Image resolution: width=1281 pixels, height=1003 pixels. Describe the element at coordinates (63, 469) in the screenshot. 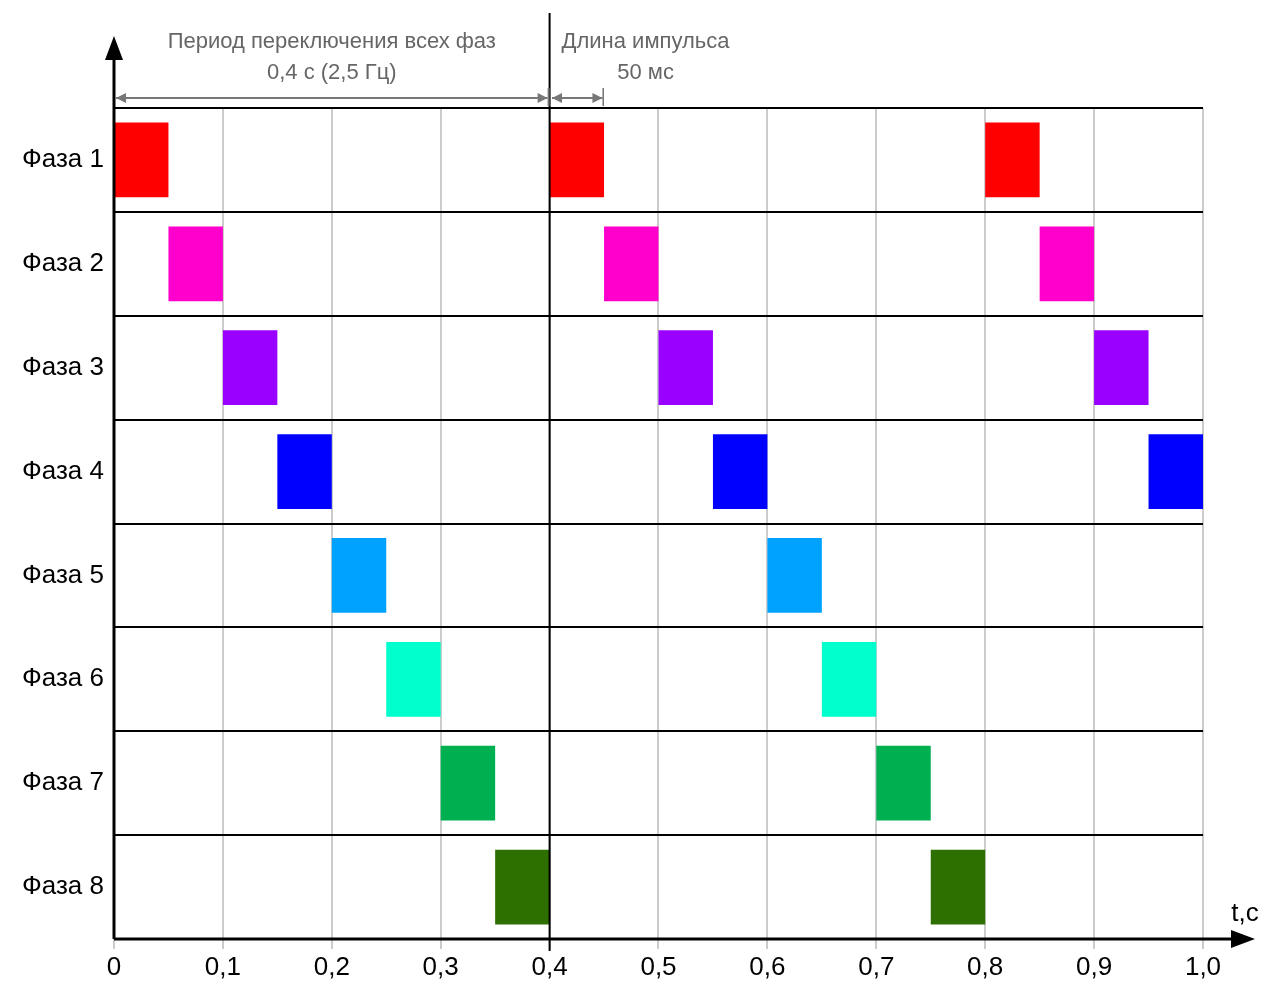

I see `y-tick-label: Фаза 4` at that location.